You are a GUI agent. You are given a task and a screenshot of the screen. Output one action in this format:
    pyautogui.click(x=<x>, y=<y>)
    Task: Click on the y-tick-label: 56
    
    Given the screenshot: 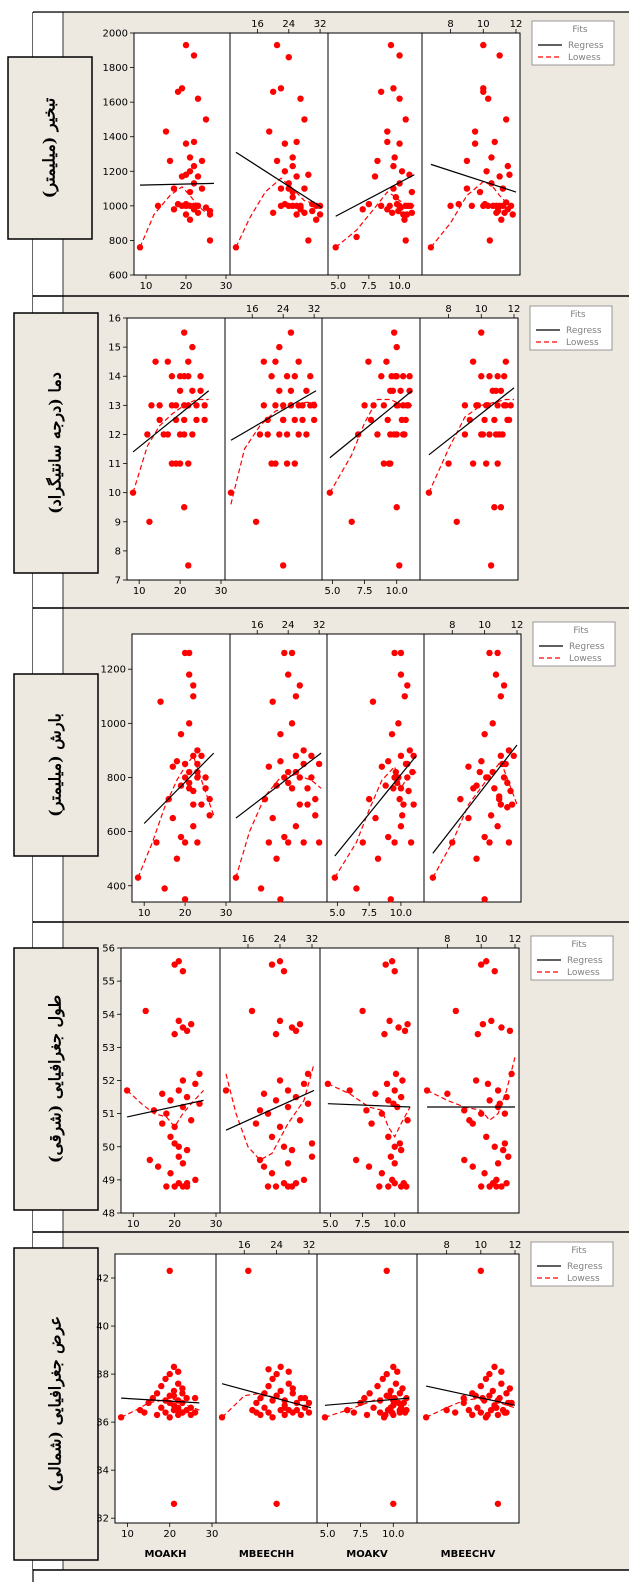 What is the action you would take?
    pyautogui.click(x=108, y=949)
    